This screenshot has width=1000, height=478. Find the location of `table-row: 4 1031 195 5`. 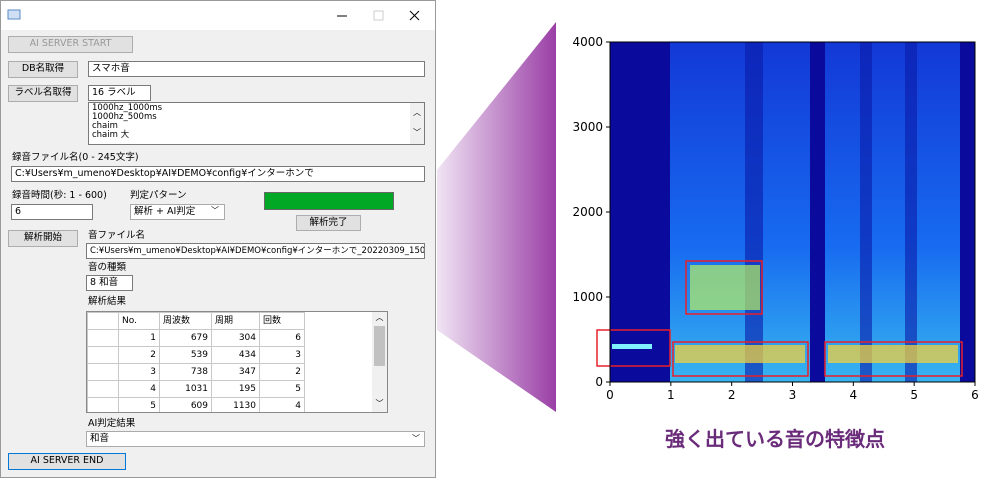

table-row: 4 1031 195 5 is located at coordinates (196, 389).